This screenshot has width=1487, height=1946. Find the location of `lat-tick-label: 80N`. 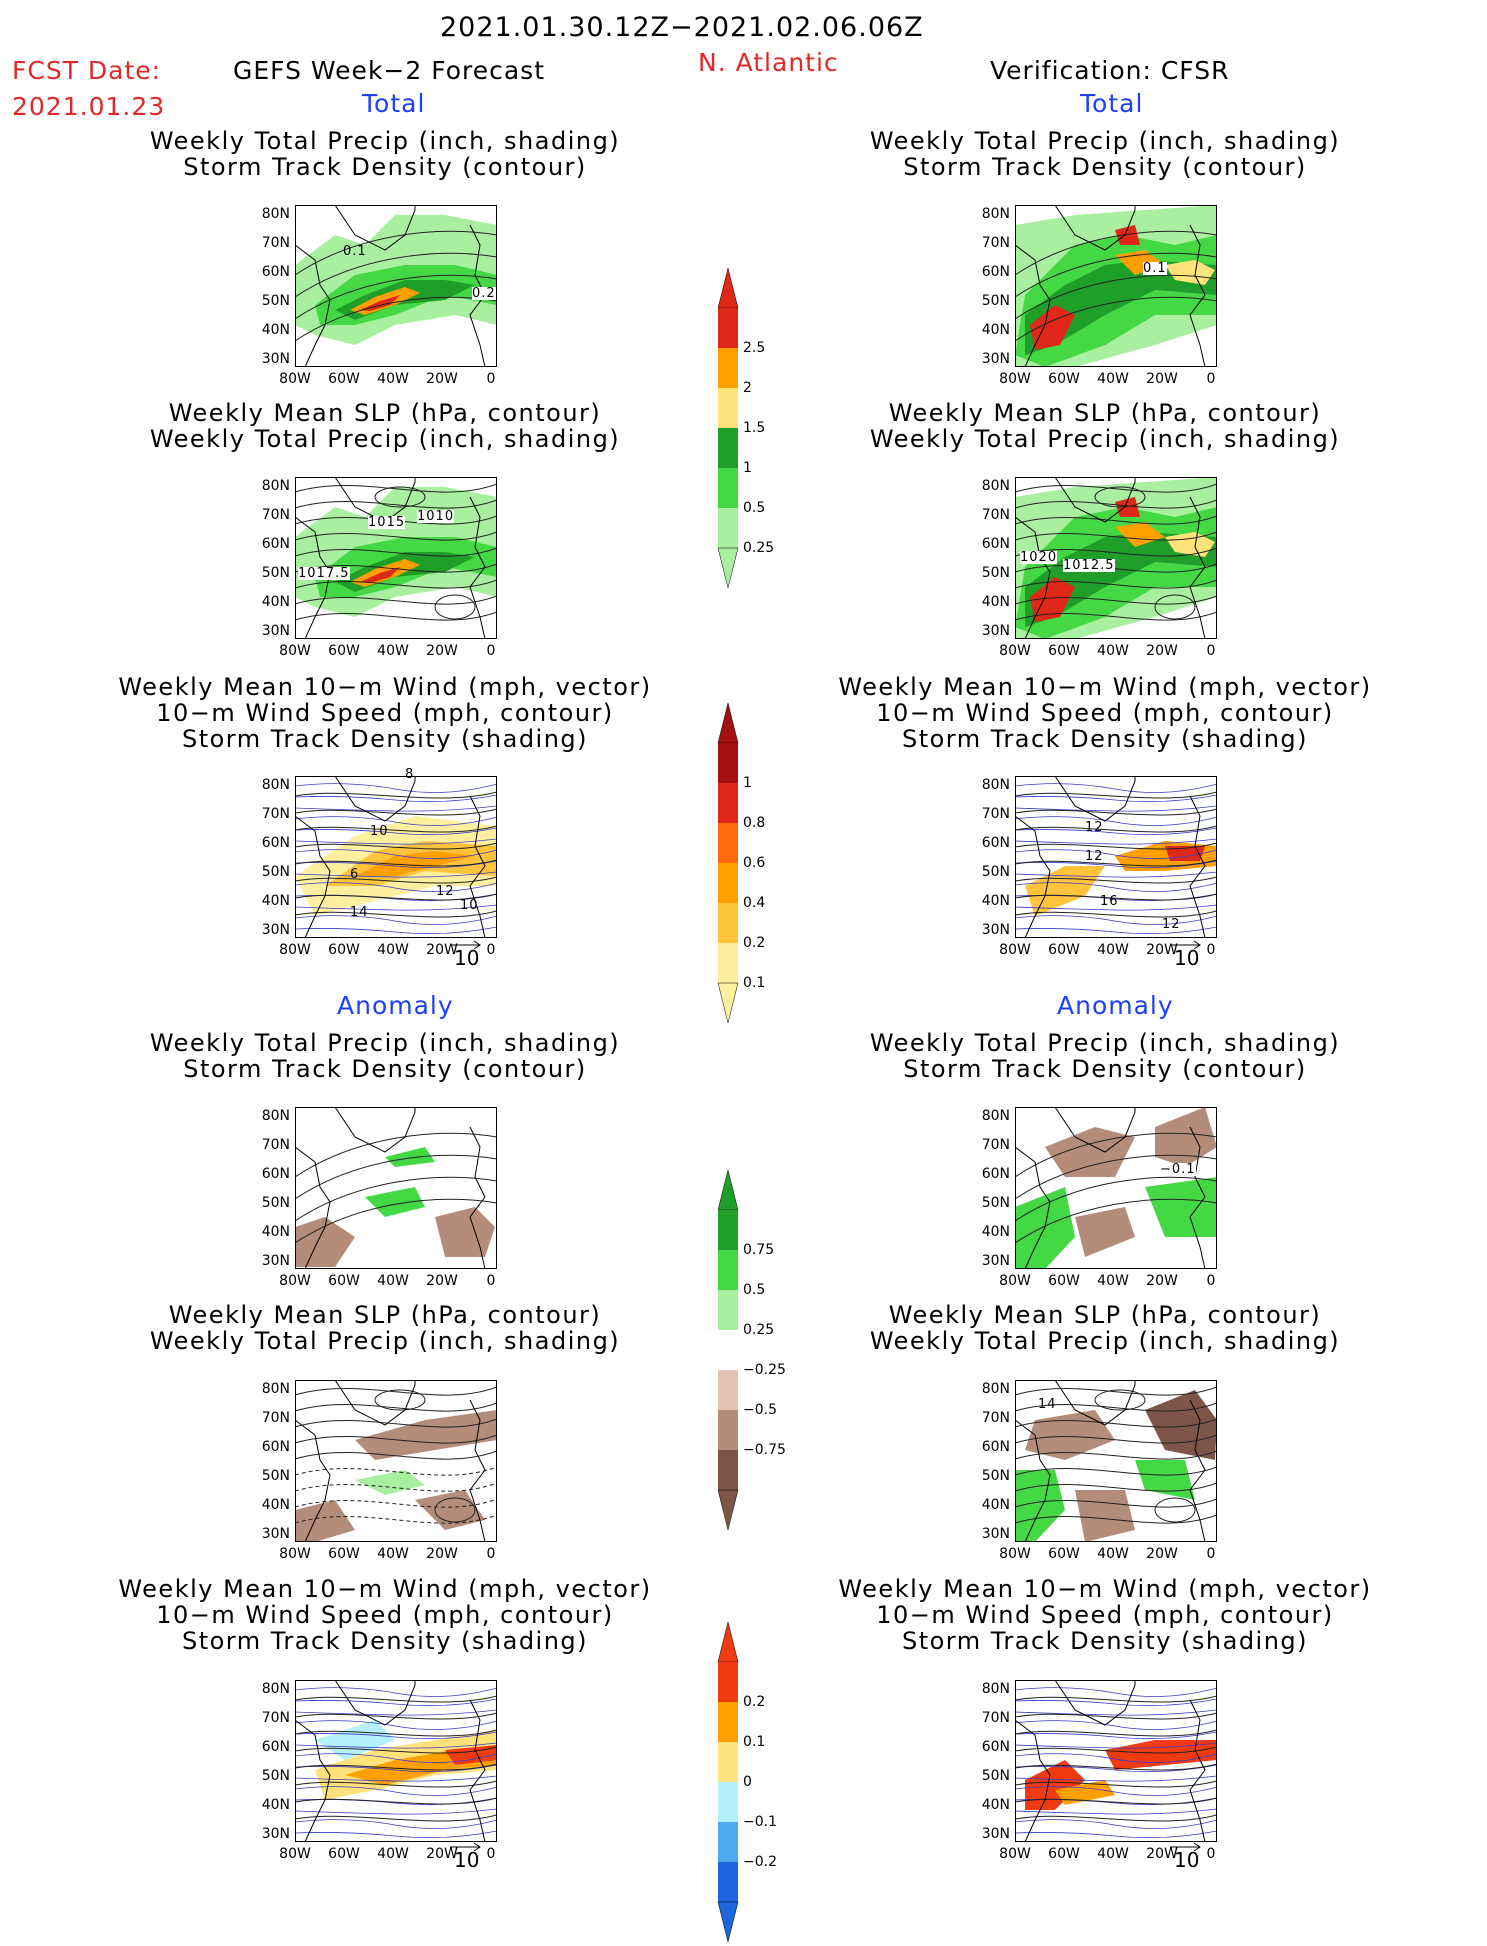

lat-tick-label: 80N is located at coordinates (275, 1389).